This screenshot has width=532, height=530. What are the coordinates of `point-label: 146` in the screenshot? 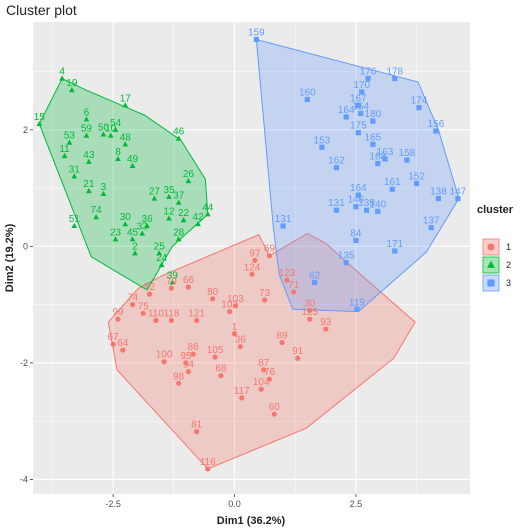 It's located at (356, 200).